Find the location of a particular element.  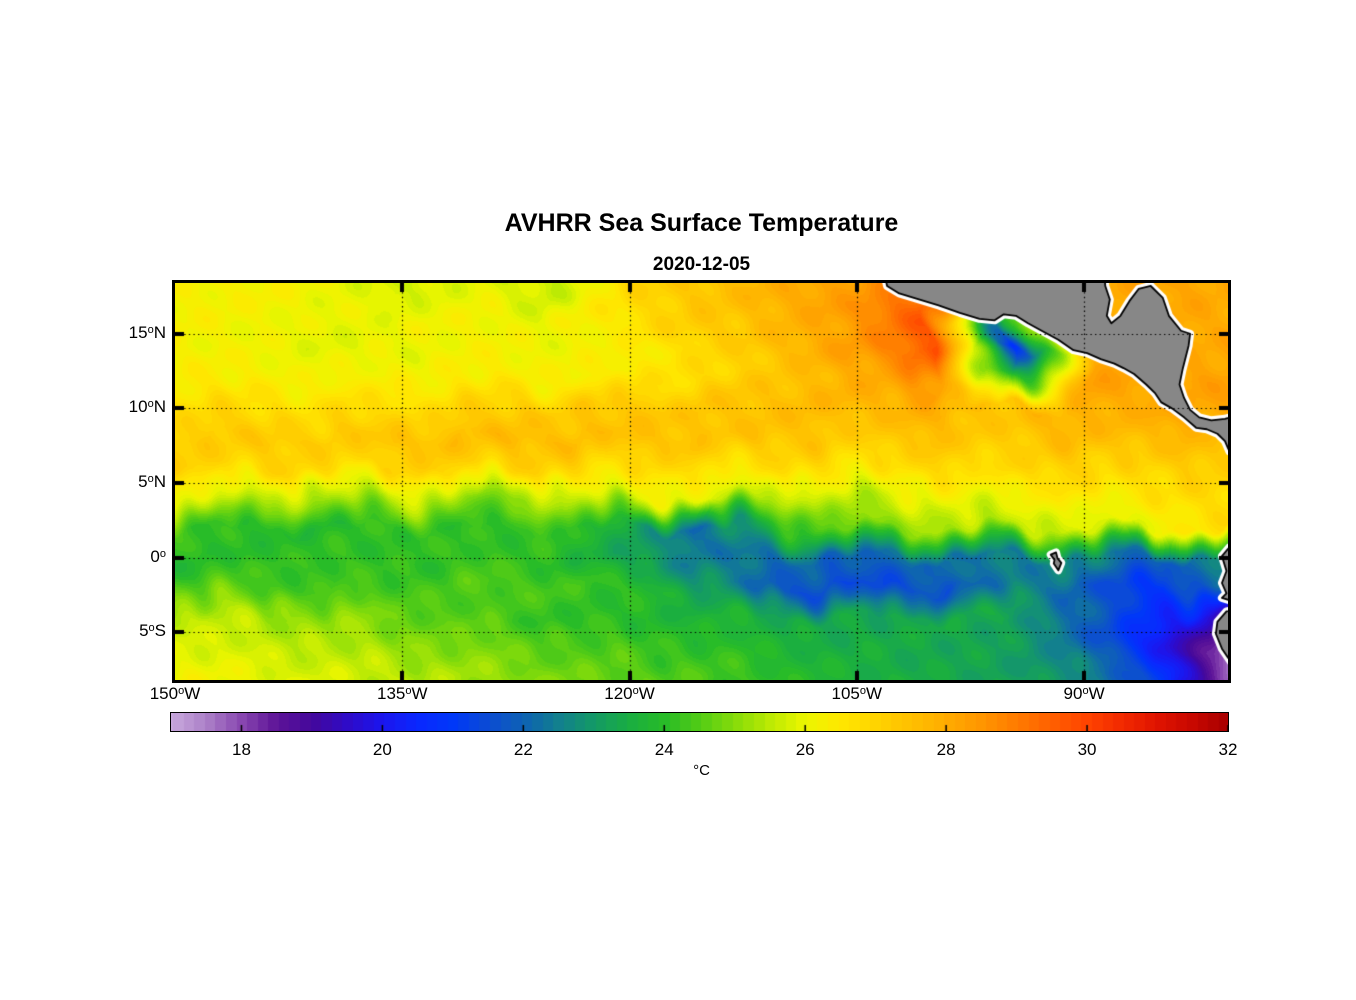

x-tick-label-pre: 120 is located at coordinates (618, 693).